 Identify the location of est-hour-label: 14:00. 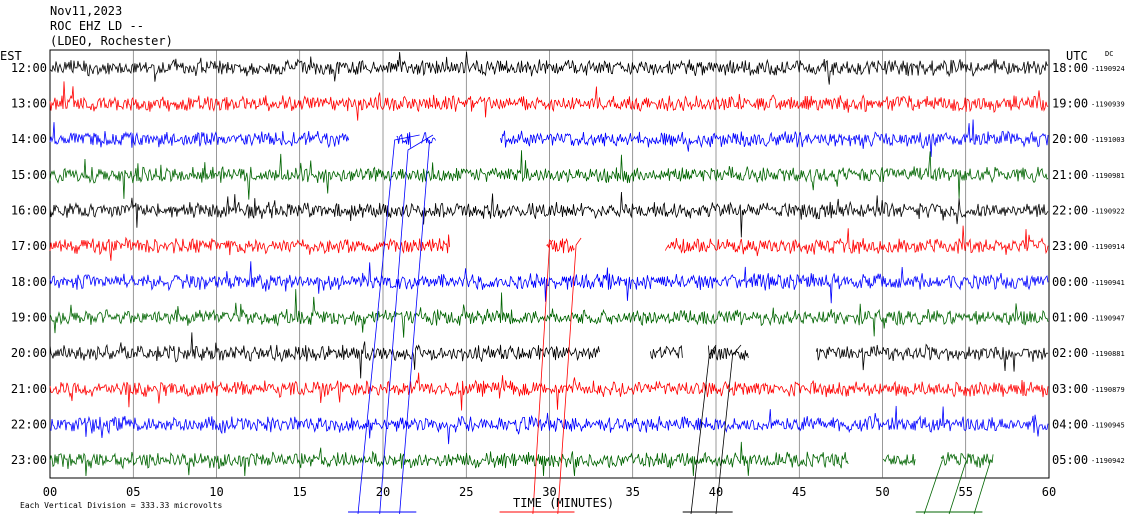
(29, 139).